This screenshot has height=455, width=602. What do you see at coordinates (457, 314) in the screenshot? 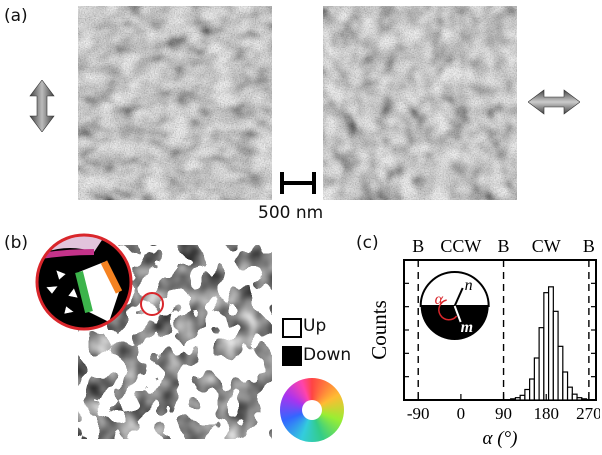
I see `inset-m-vector` at bounding box center [457, 314].